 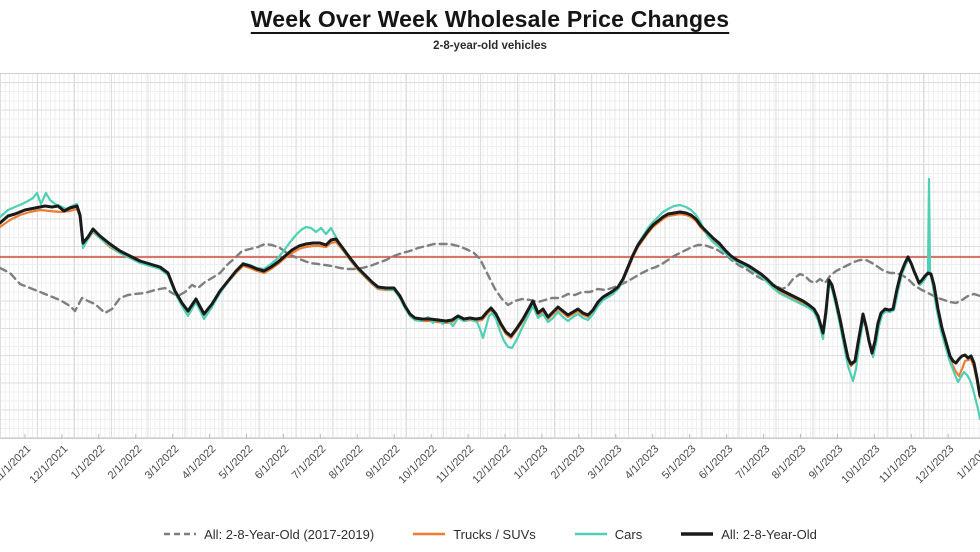 I want to click on x-tick-label: 4/1/2023, so click(x=642, y=462).